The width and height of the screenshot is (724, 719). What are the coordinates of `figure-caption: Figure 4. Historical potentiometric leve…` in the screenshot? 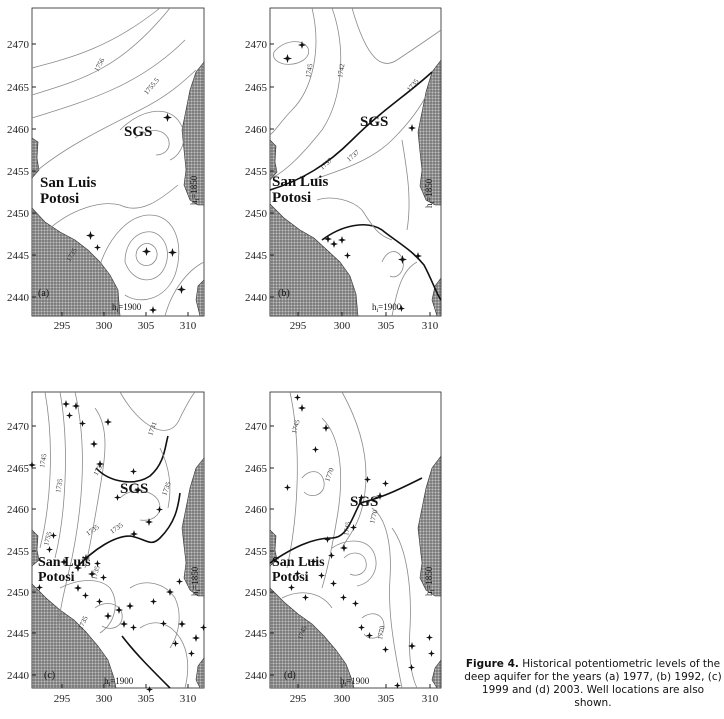 It's located at (593, 684).